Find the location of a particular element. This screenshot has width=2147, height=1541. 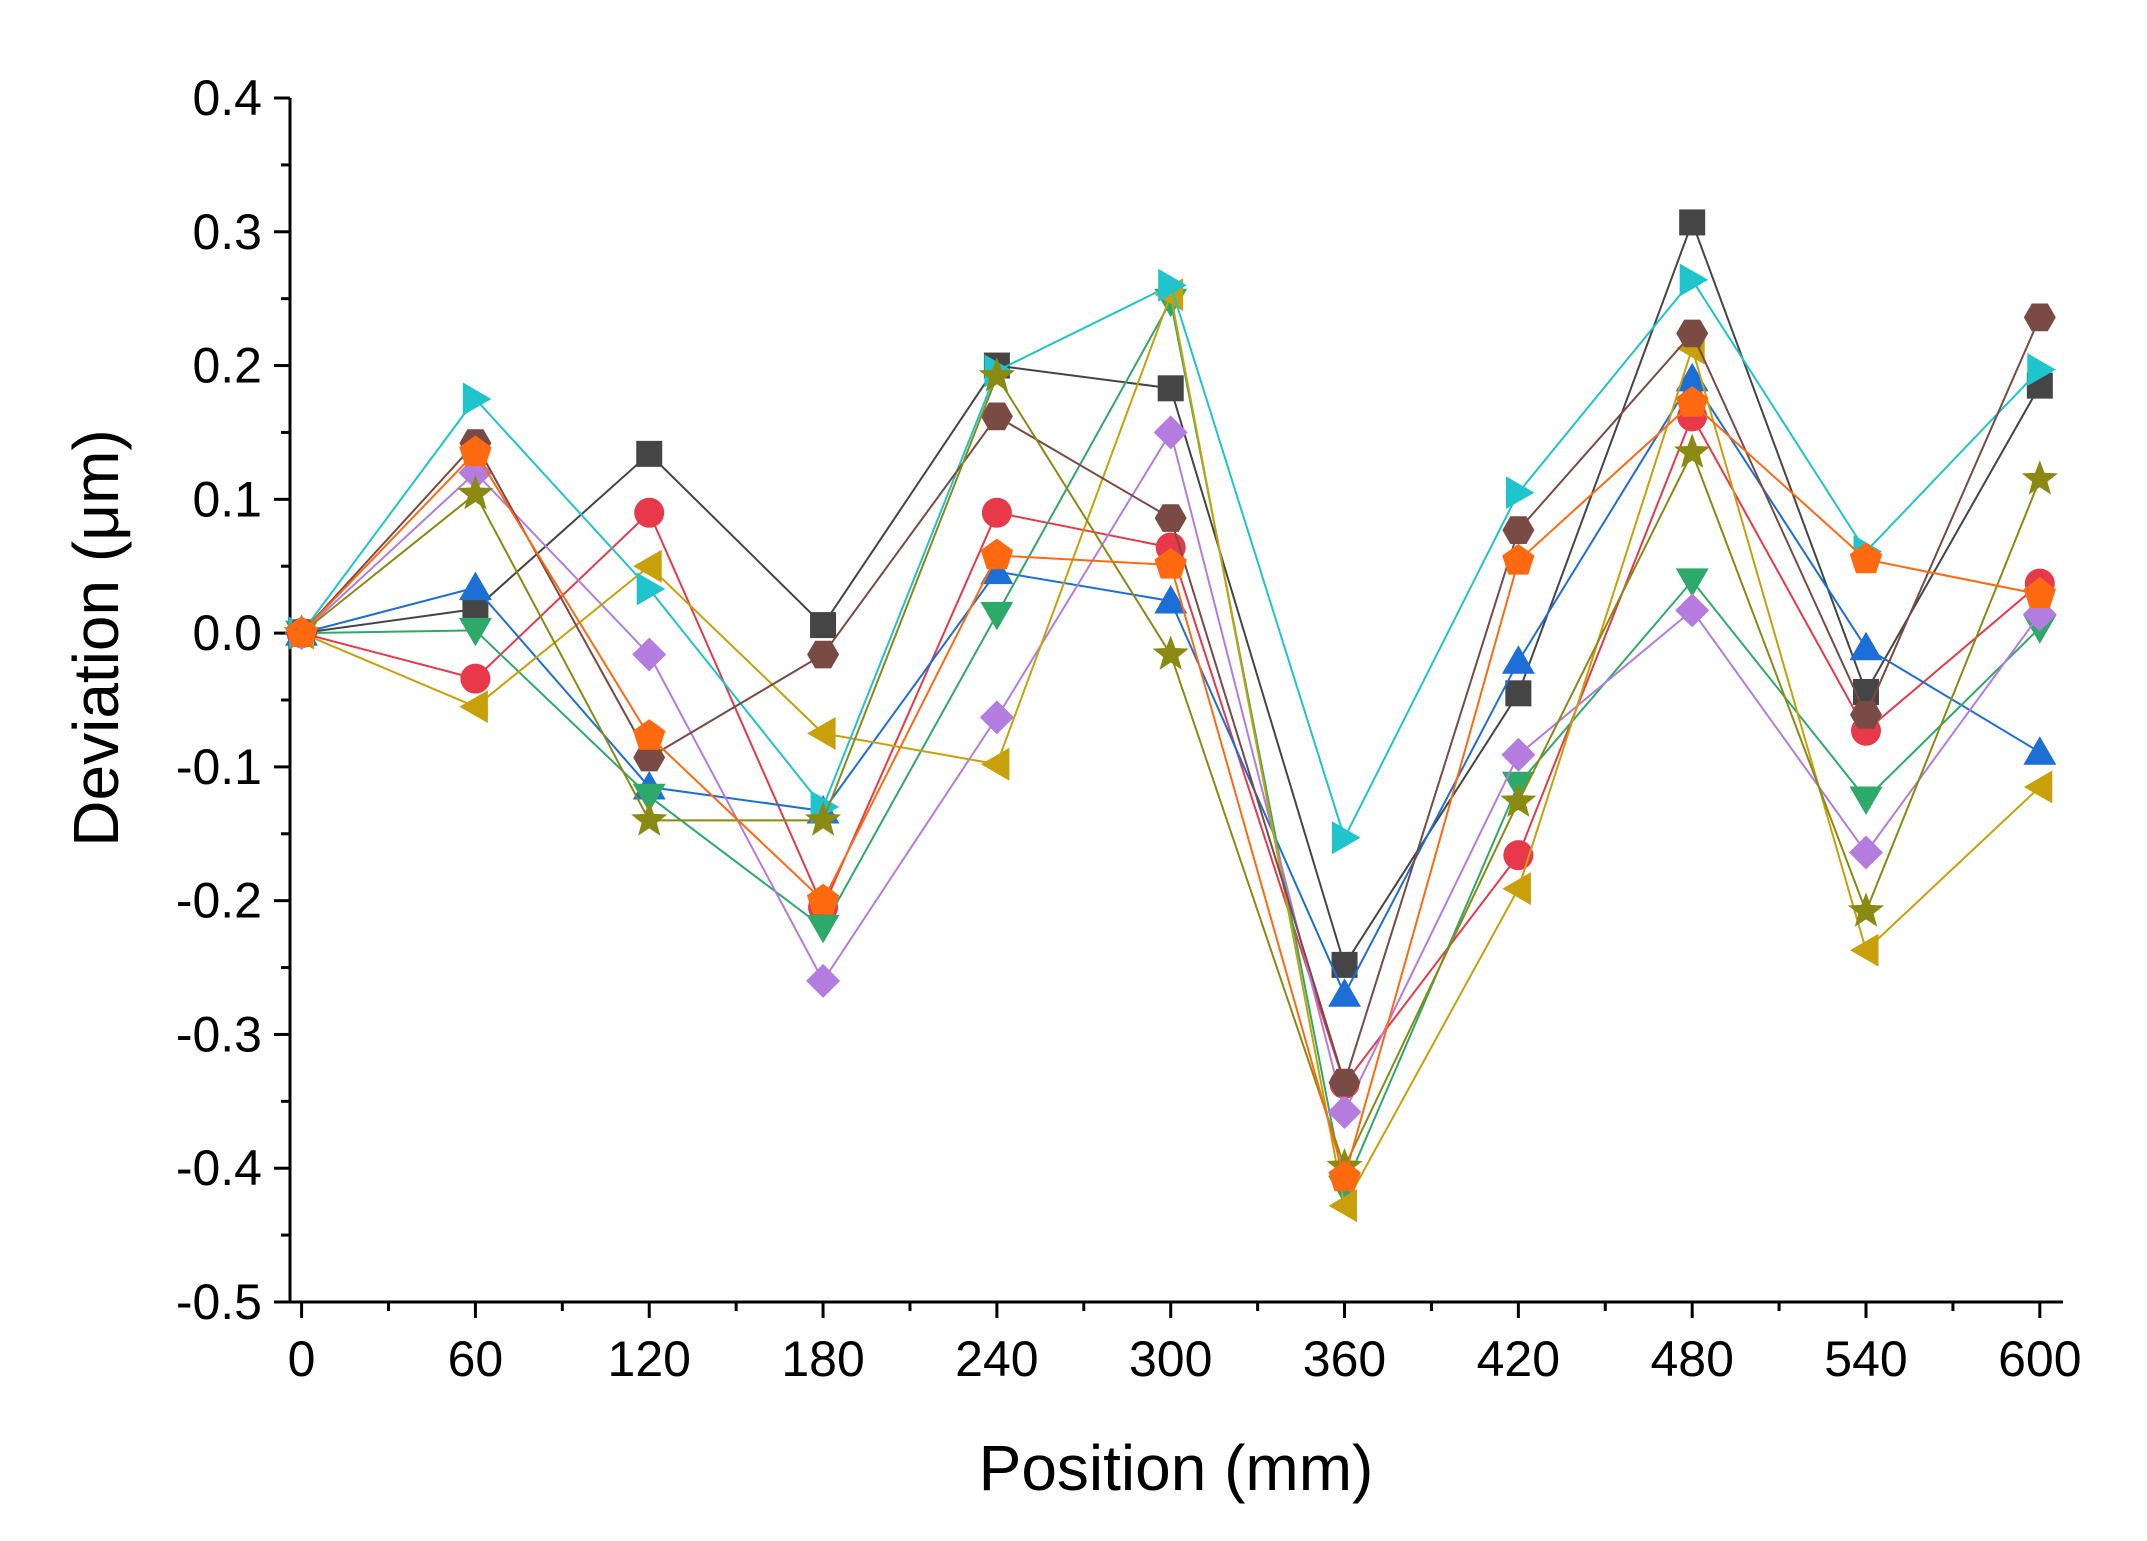

x-tick-label: 540 is located at coordinates (1865, 1359).